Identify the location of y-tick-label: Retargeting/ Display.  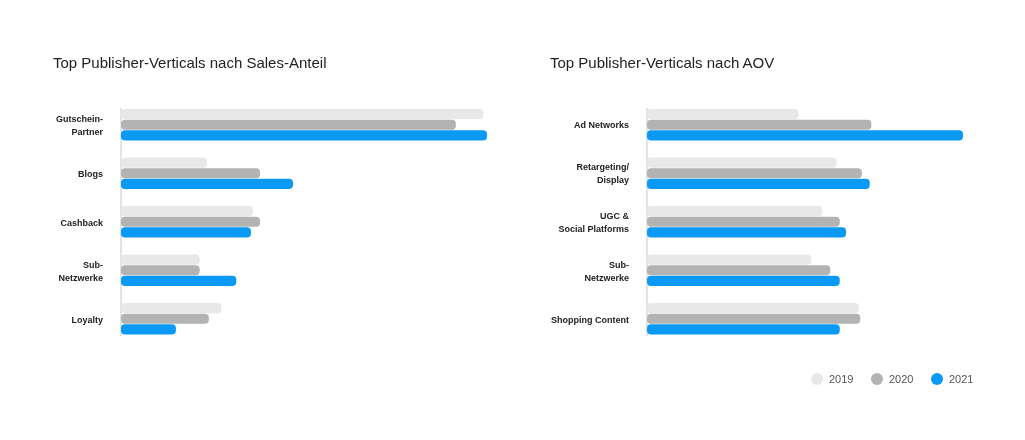
(603, 174).